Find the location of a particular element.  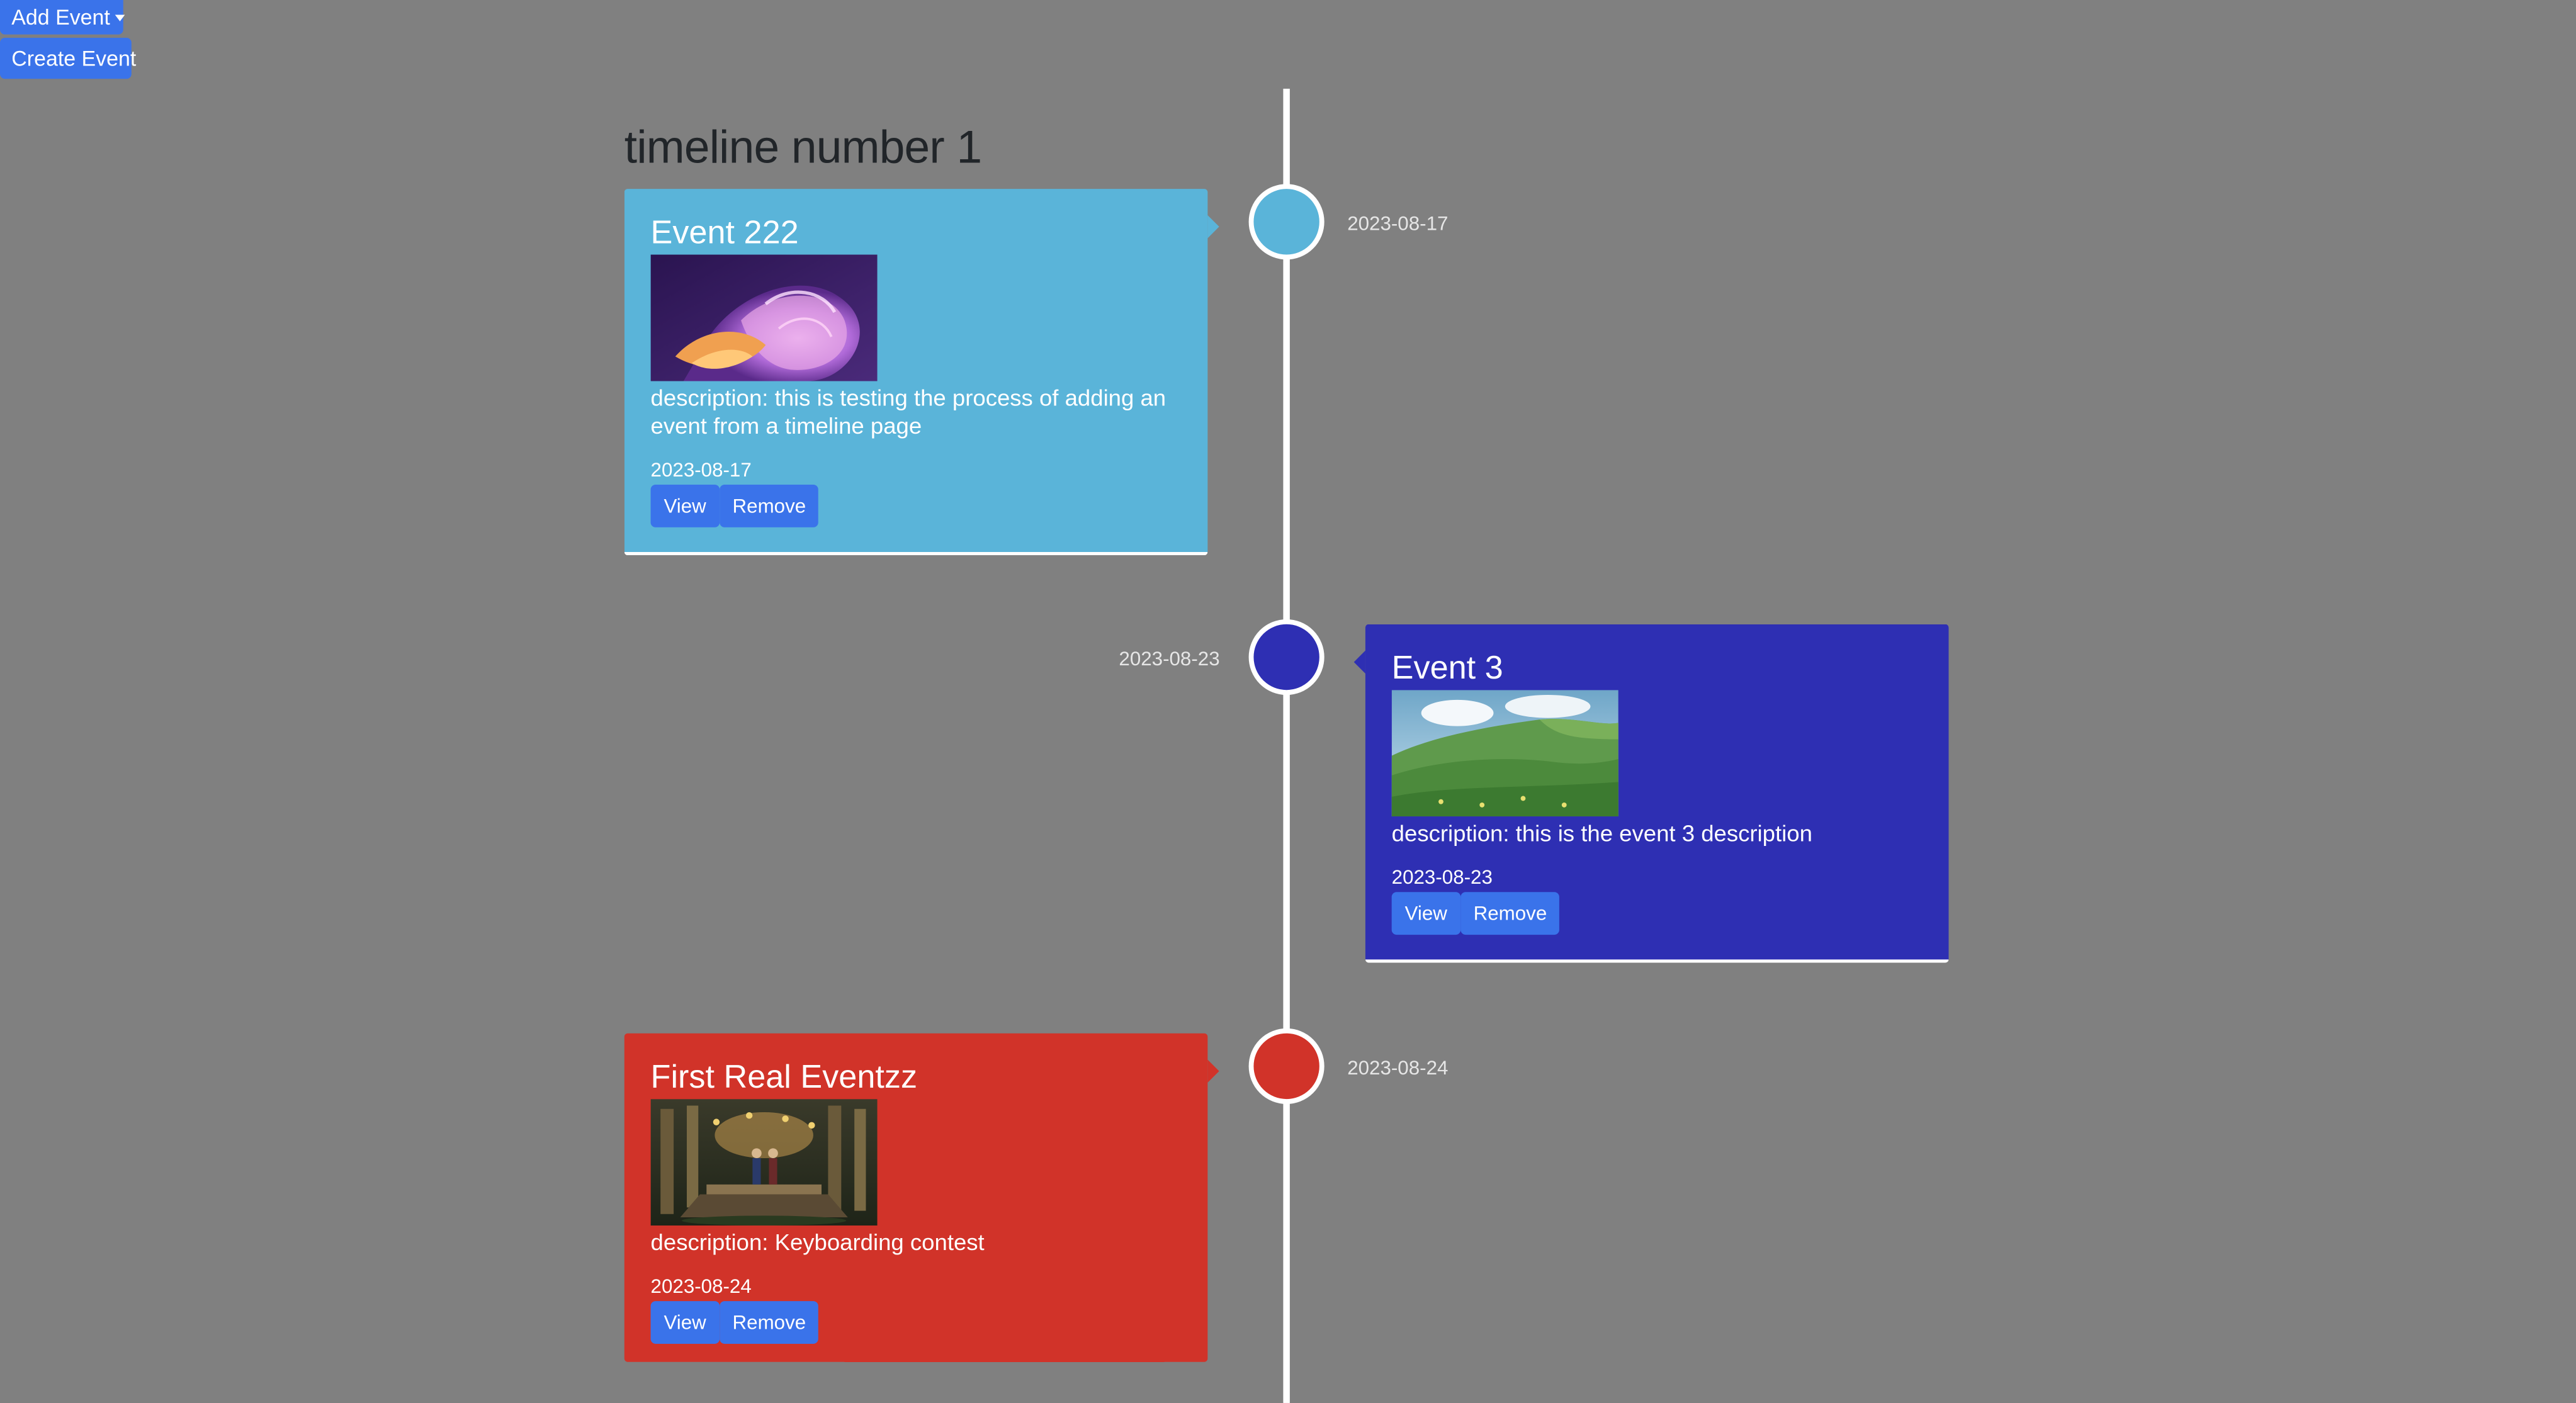

add-event-dropdown: Add Event is located at coordinates (62, 17).